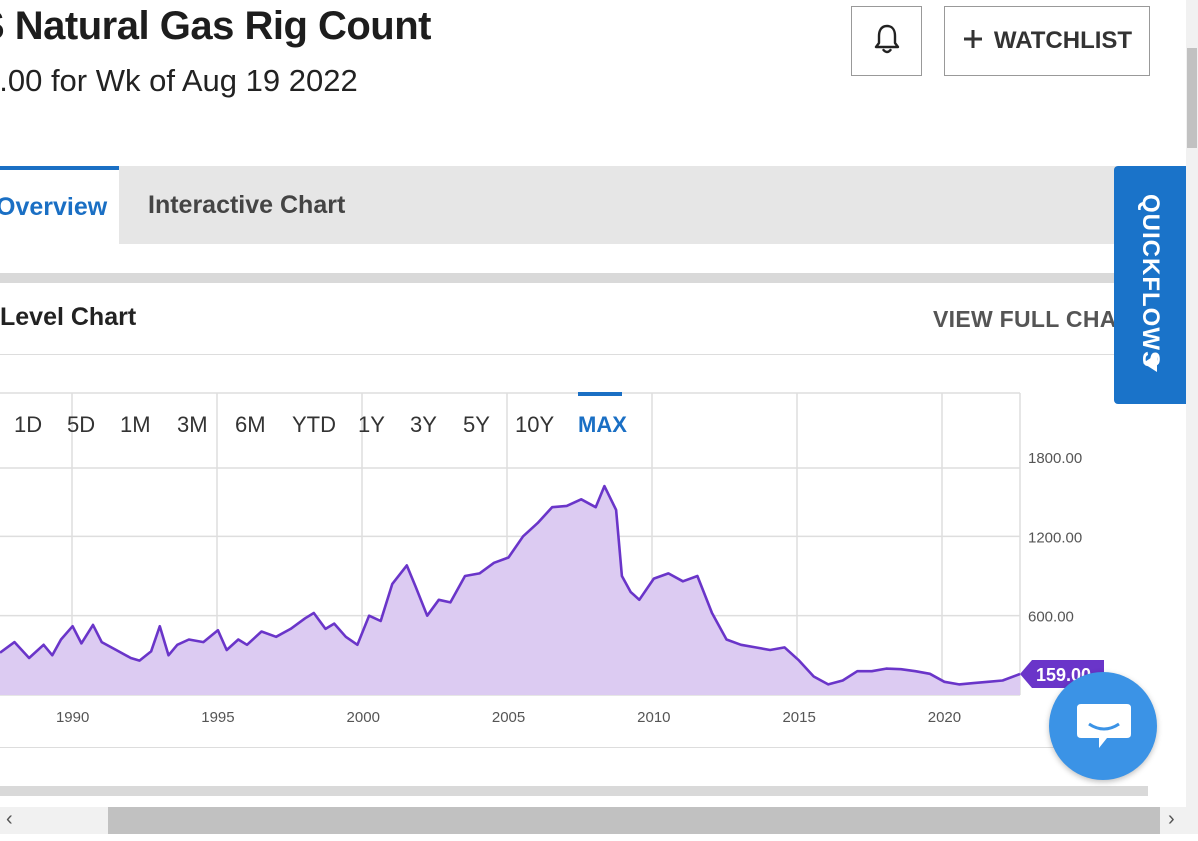 The height and width of the screenshot is (841, 1198). Describe the element at coordinates (798, 717) in the screenshot. I see `x-tick-label: 2015` at that location.